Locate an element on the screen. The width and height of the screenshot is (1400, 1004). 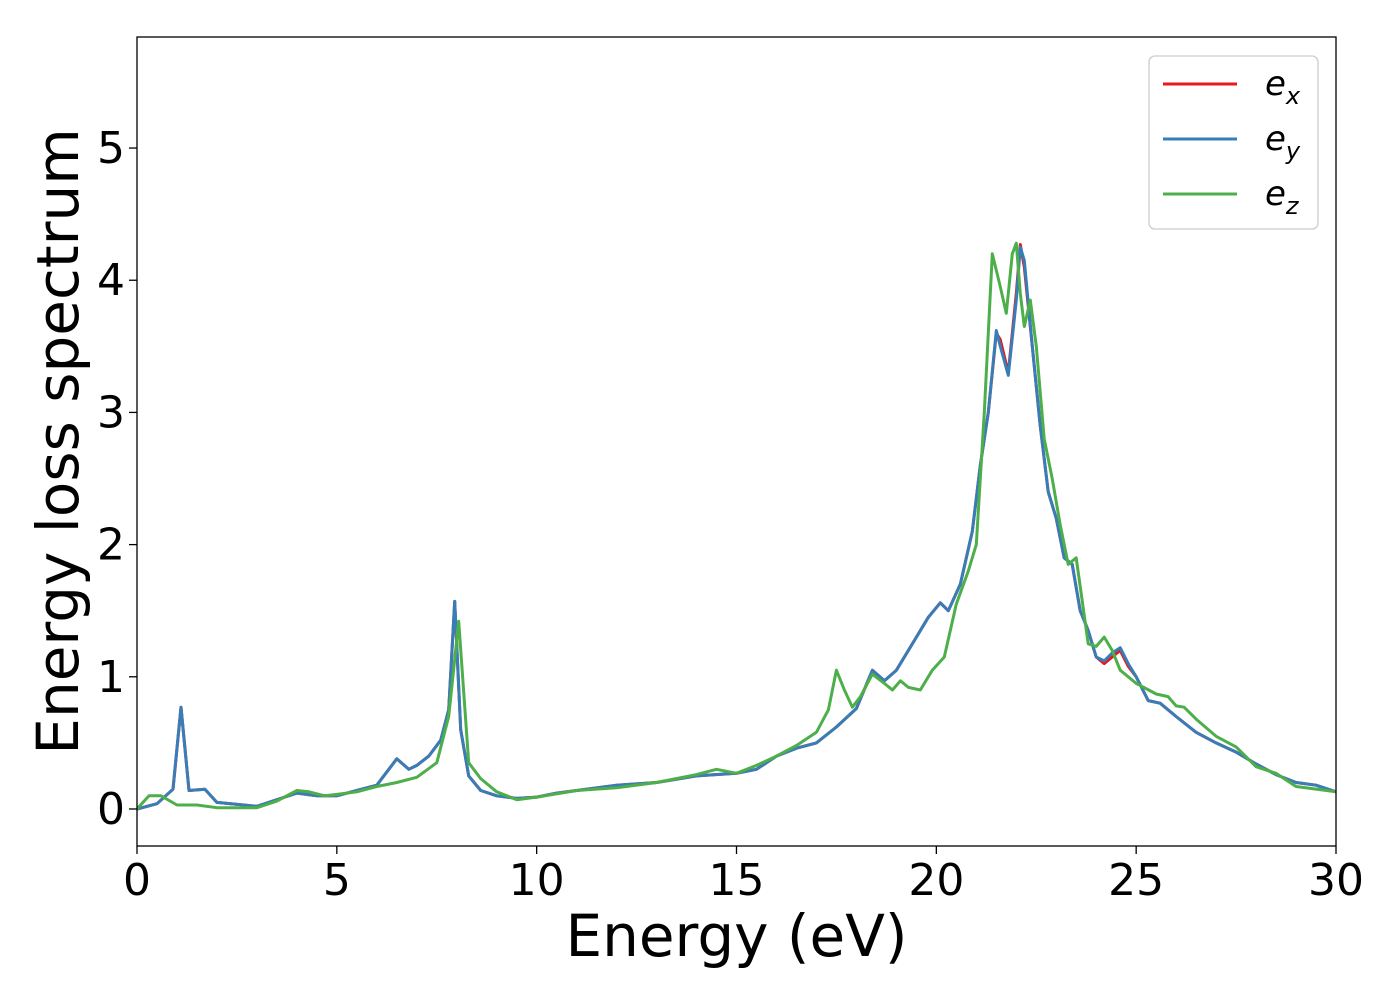
legend-label-z: ez is located at coordinates (1282, 197).